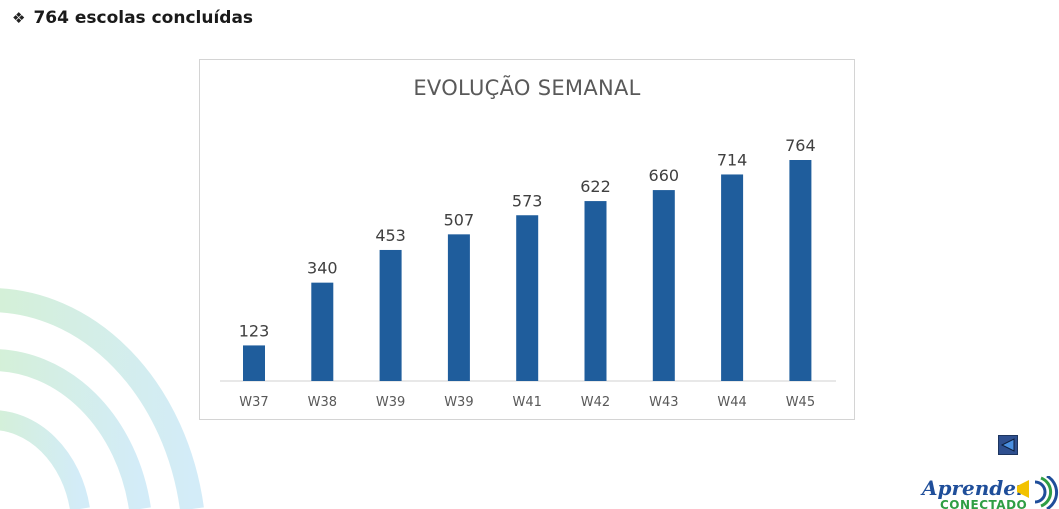 The height and width of the screenshot is (509, 1059). Describe the element at coordinates (253, 402) in the screenshot. I see `x-tick-label-1: W37` at that location.